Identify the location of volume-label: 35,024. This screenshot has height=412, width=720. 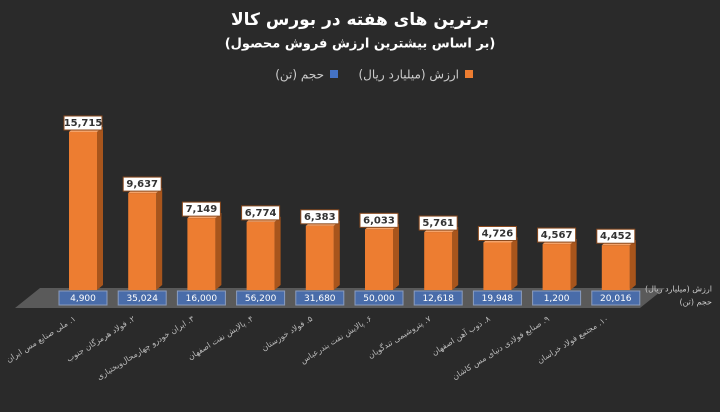
(142, 299).